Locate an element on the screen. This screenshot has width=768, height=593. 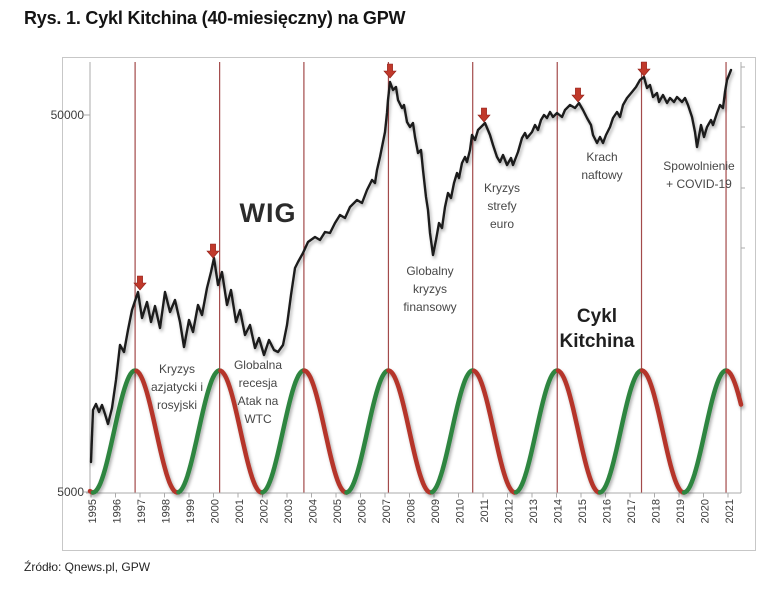
x-tick-label: 2009 is located at coordinates (436, 511).